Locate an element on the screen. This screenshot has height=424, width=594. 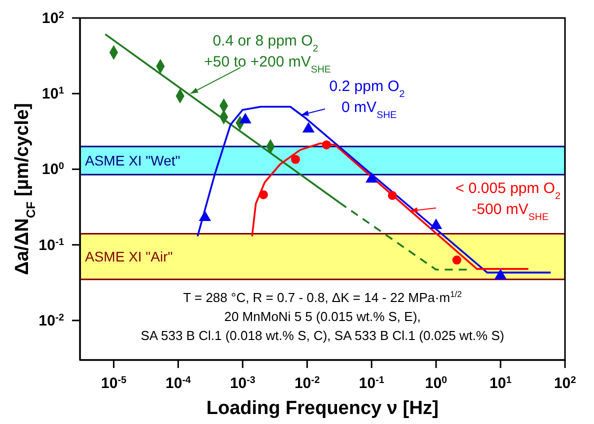
band-label: ASME XI "Wet" is located at coordinates (132, 160).